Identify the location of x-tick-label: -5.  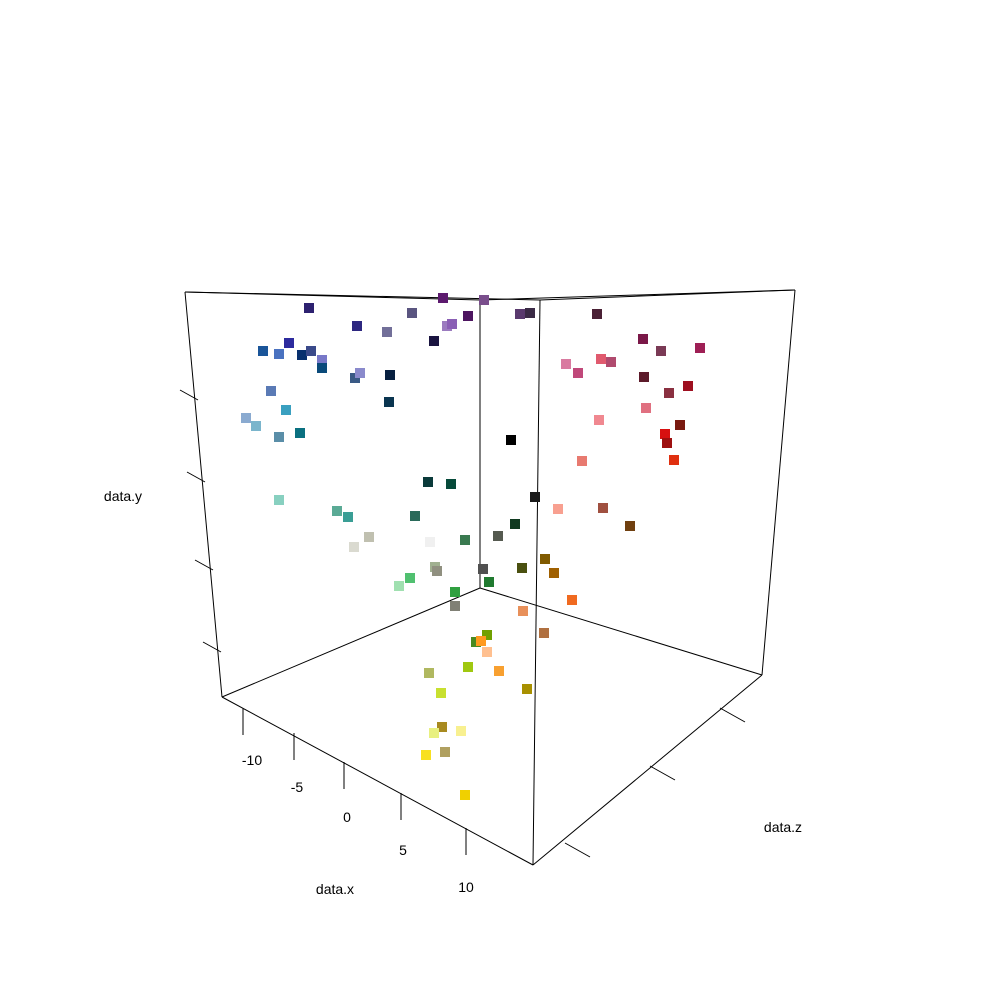
(297, 787).